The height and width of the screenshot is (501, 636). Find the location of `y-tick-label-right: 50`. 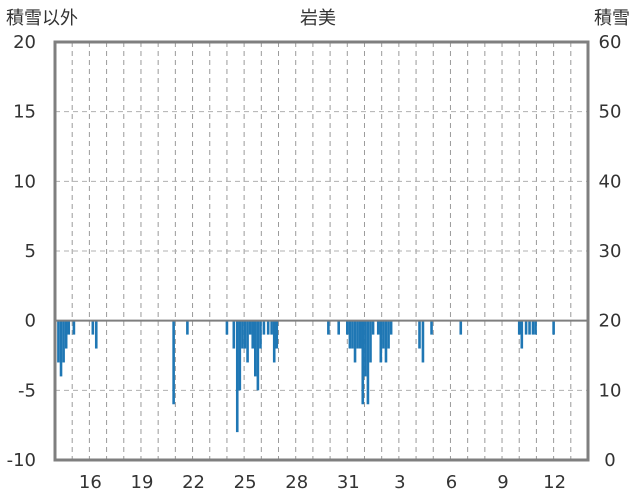

y-tick-label-right: 50 is located at coordinates (610, 112).